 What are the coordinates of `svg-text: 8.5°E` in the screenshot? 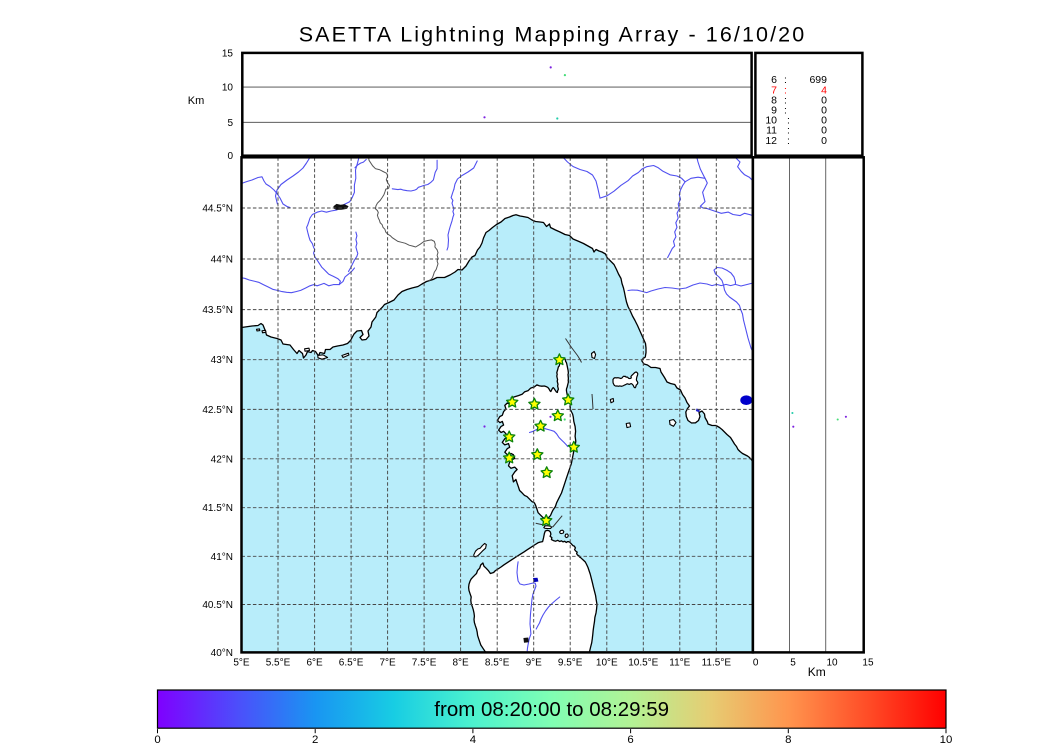 It's located at (497, 663).